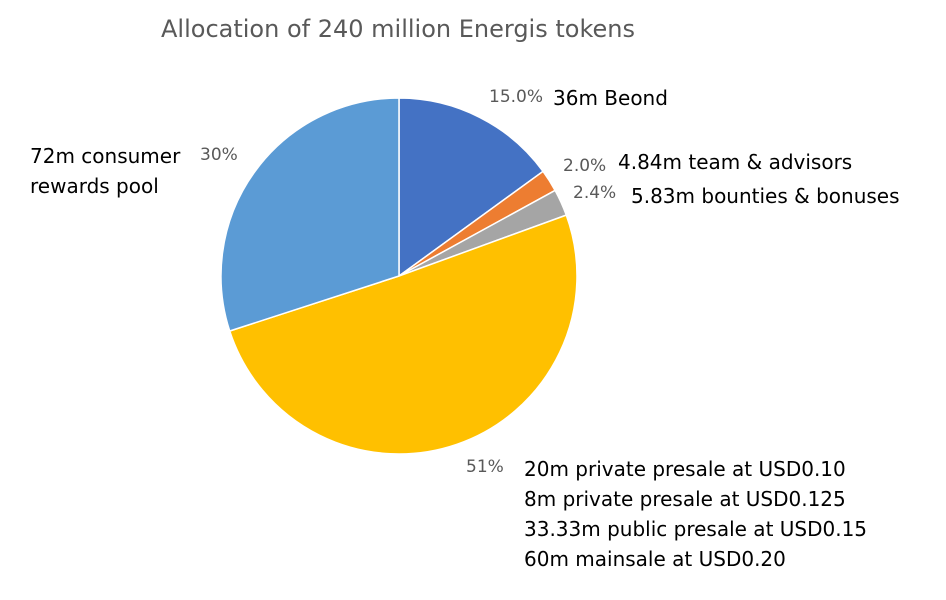  I want to click on category-label-line: rewards pool, so click(94, 186).